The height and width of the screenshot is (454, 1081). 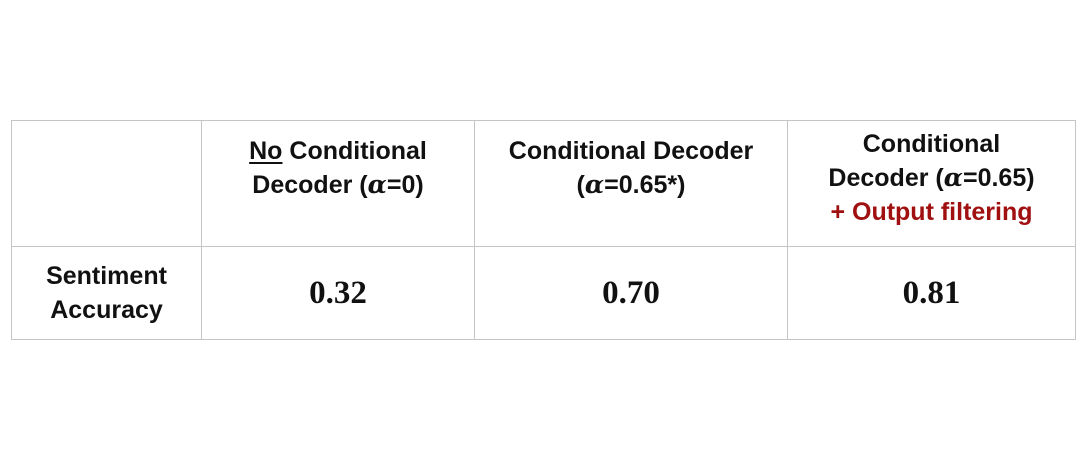 What do you see at coordinates (106, 310) in the screenshot?
I see `row-label-accuracy: Accuracy` at bounding box center [106, 310].